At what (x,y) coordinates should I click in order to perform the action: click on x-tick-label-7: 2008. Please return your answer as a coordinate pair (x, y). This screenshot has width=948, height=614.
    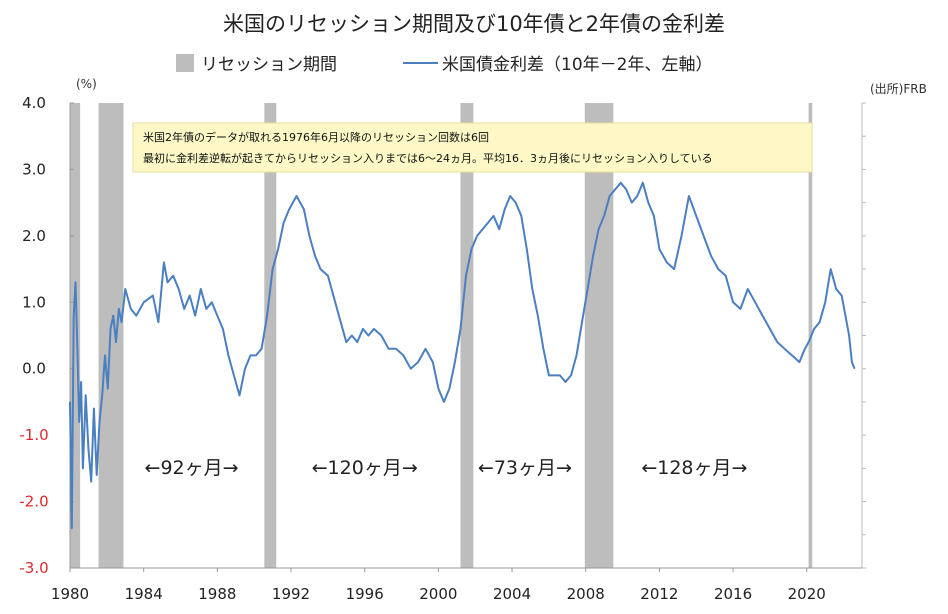
    Looking at the image, I should click on (586, 594).